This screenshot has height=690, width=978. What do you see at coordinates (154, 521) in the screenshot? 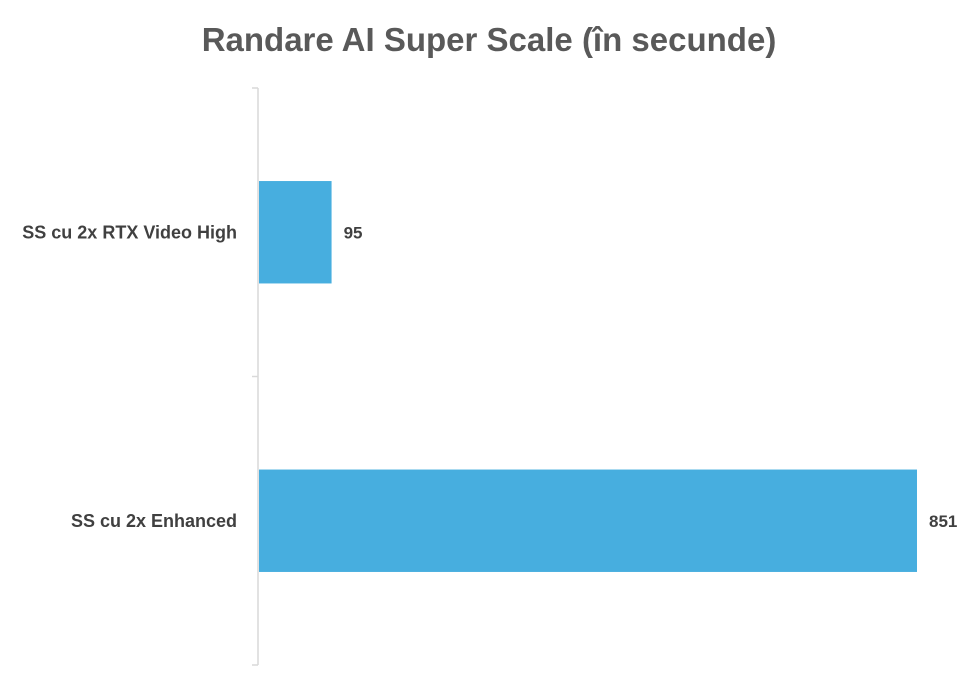
I see `category-label: SS cu 2x Enhanced` at bounding box center [154, 521].